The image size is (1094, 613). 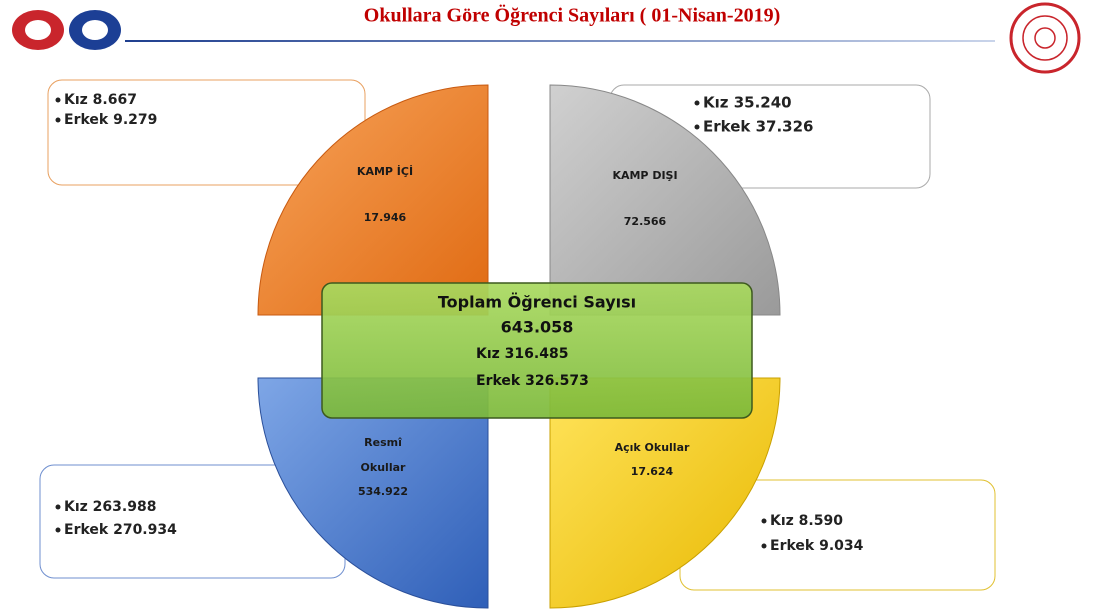 I want to click on detail: Kız 8.590, so click(x=806, y=521).